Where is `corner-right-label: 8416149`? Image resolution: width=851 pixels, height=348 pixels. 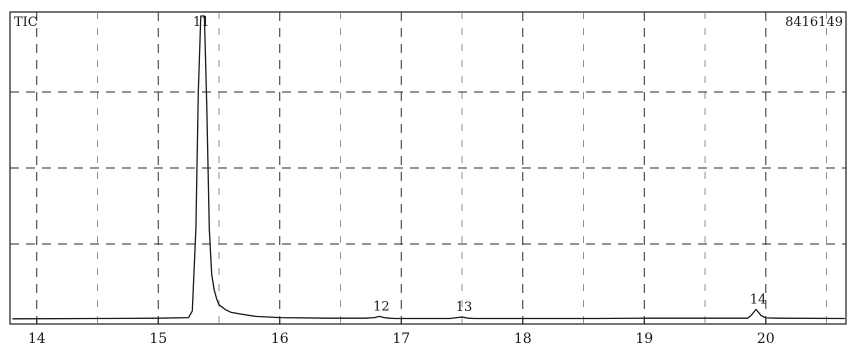 corner-right-label: 8416149 is located at coordinates (814, 22).